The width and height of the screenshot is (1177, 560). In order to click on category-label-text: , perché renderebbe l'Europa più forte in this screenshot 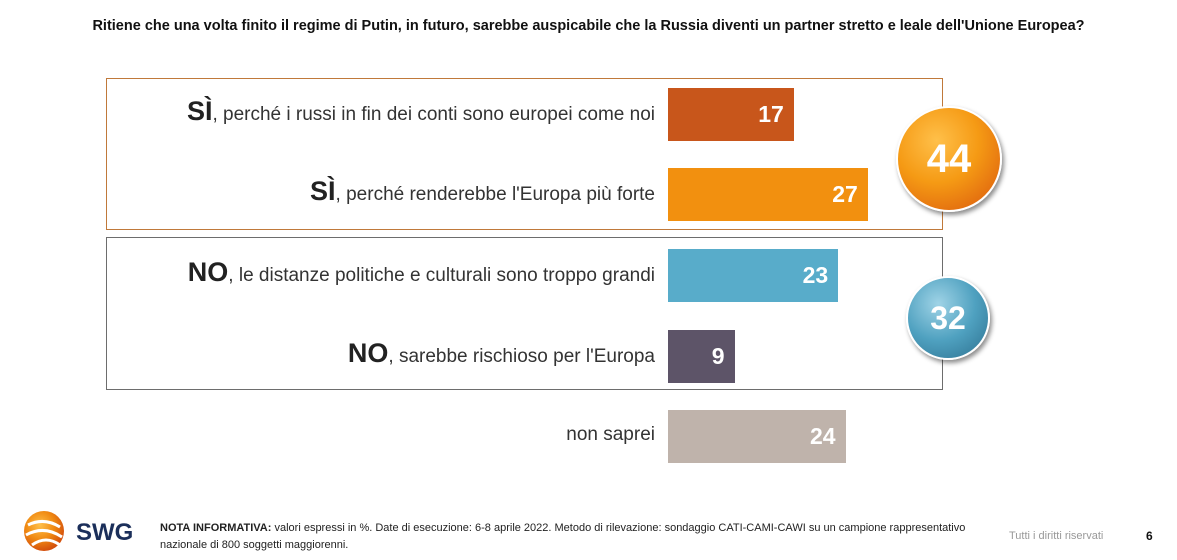, I will do `click(495, 194)`.